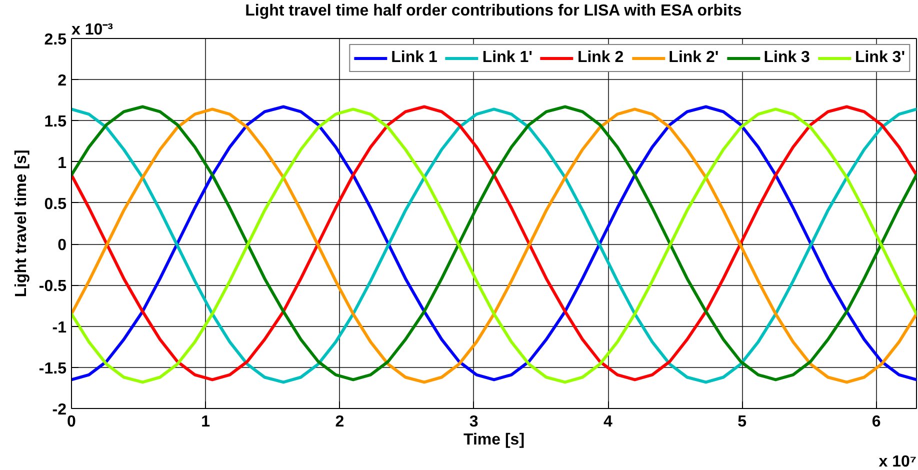  Describe the element at coordinates (62, 163) in the screenshot. I see `y-tick-label: 1` at that location.